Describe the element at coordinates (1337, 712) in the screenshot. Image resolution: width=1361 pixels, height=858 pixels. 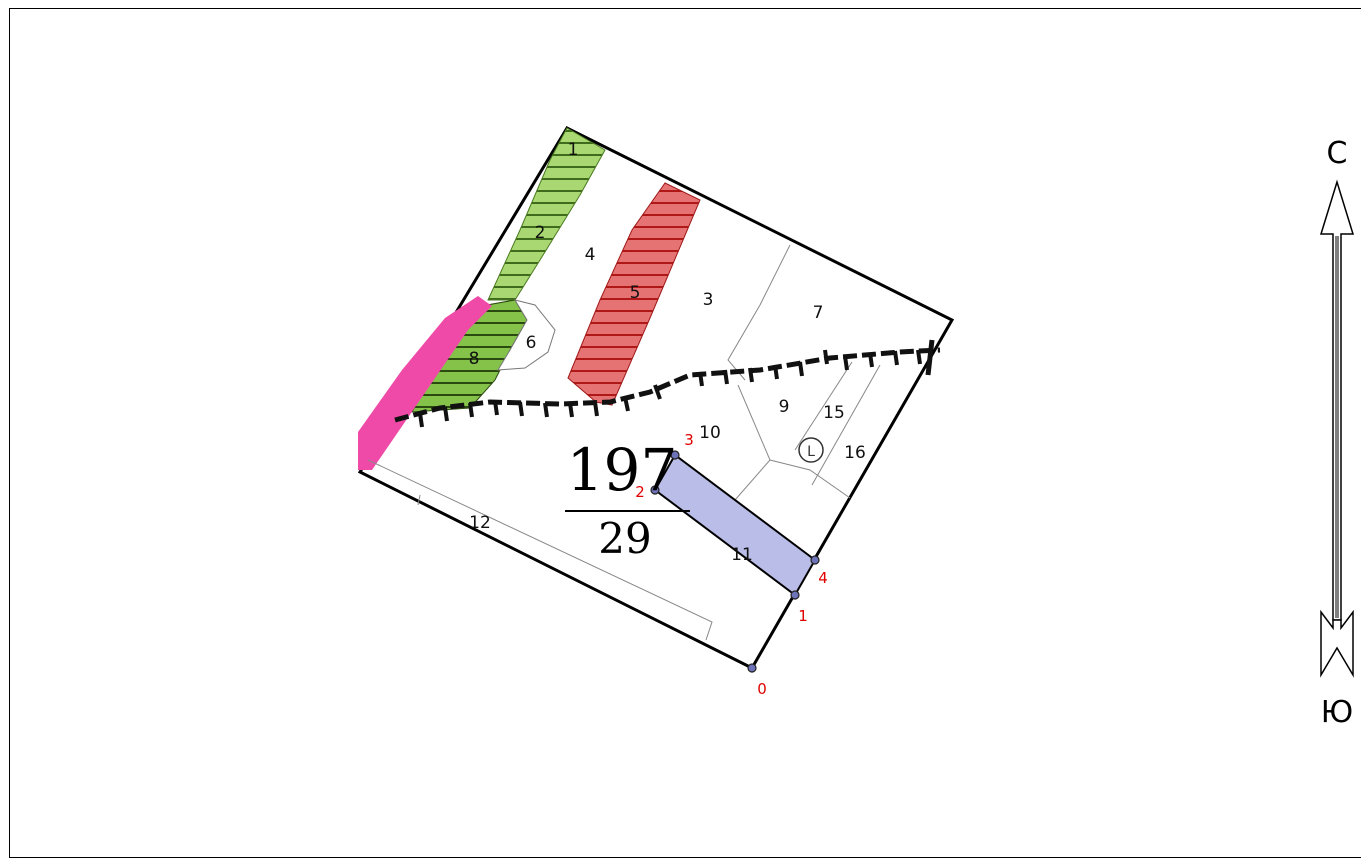
I see `compass-south-label: Ю` at that location.